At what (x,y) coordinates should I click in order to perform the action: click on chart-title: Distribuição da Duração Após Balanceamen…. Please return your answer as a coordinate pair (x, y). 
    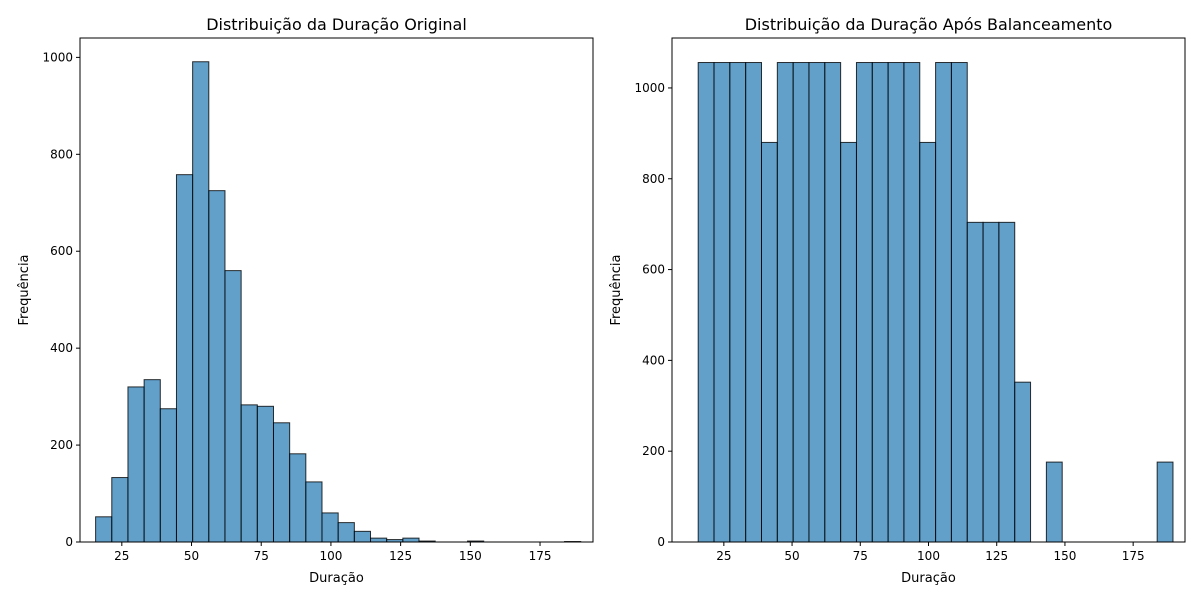
    Looking at the image, I should click on (929, 24).